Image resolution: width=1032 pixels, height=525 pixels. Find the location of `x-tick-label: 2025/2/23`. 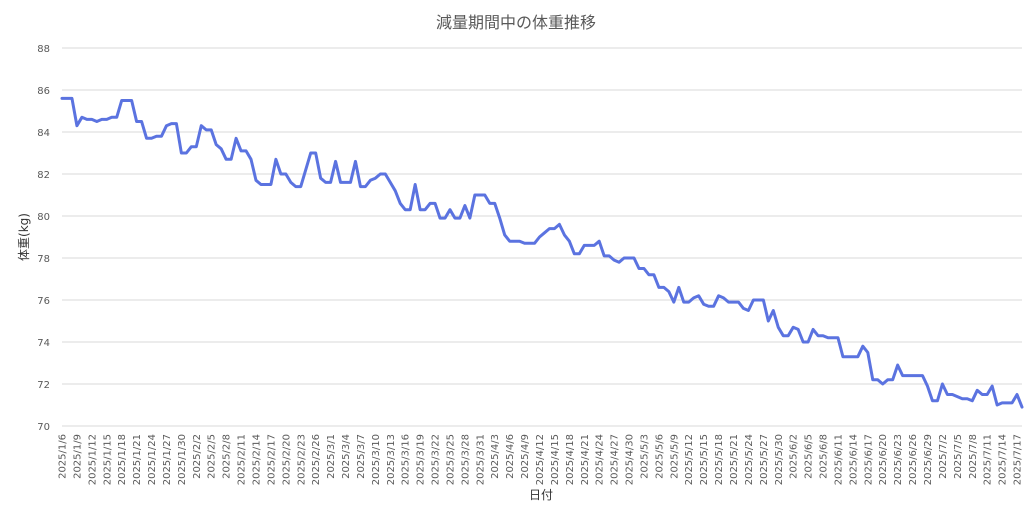

x-tick-label: 2025/2/23 is located at coordinates (301, 459).